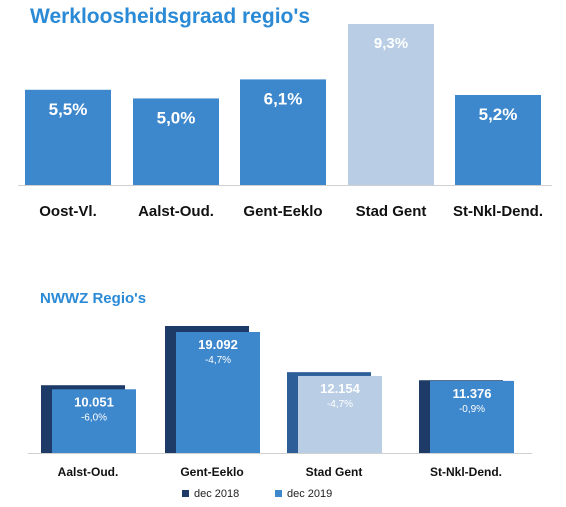  Describe the element at coordinates (471, 393) in the screenshot. I see `chart2-value-label: 11.376` at that location.